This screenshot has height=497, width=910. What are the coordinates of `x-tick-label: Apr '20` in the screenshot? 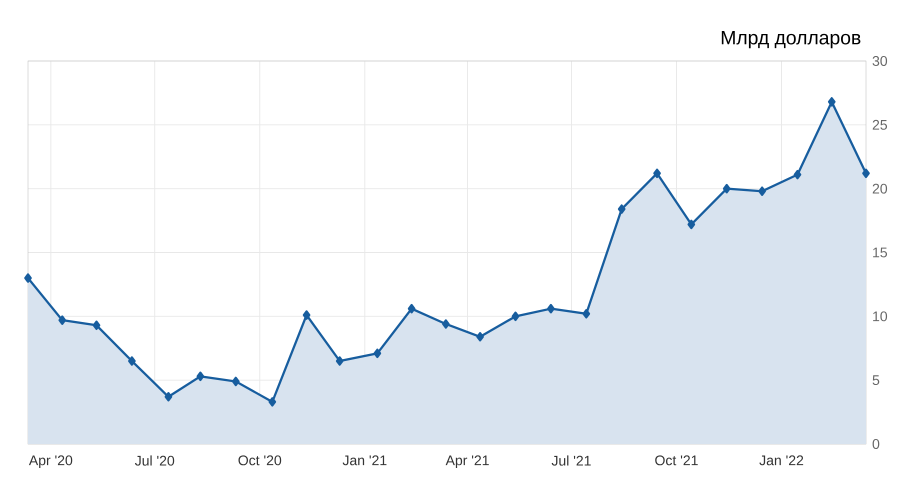 It's located at (50, 461).